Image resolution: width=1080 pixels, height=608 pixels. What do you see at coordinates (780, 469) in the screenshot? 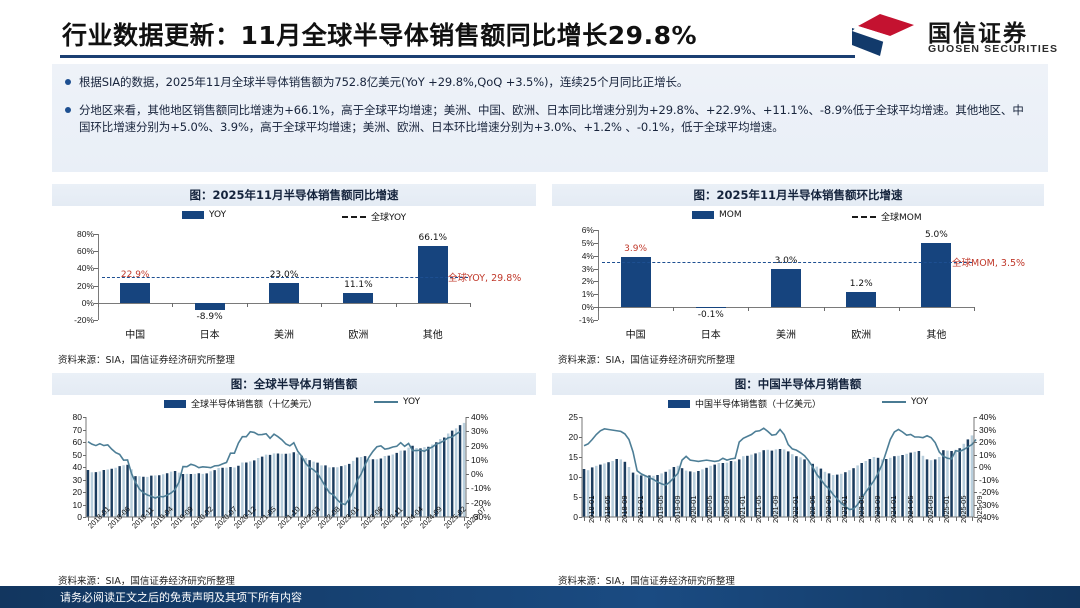
I see `yoy-line-series` at bounding box center [780, 469].